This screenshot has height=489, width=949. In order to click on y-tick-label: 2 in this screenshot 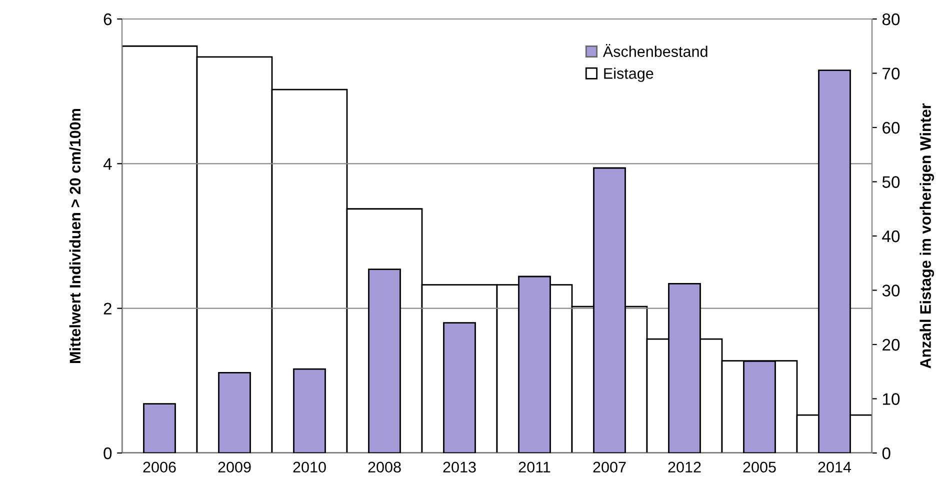, I will do `click(108, 308)`.